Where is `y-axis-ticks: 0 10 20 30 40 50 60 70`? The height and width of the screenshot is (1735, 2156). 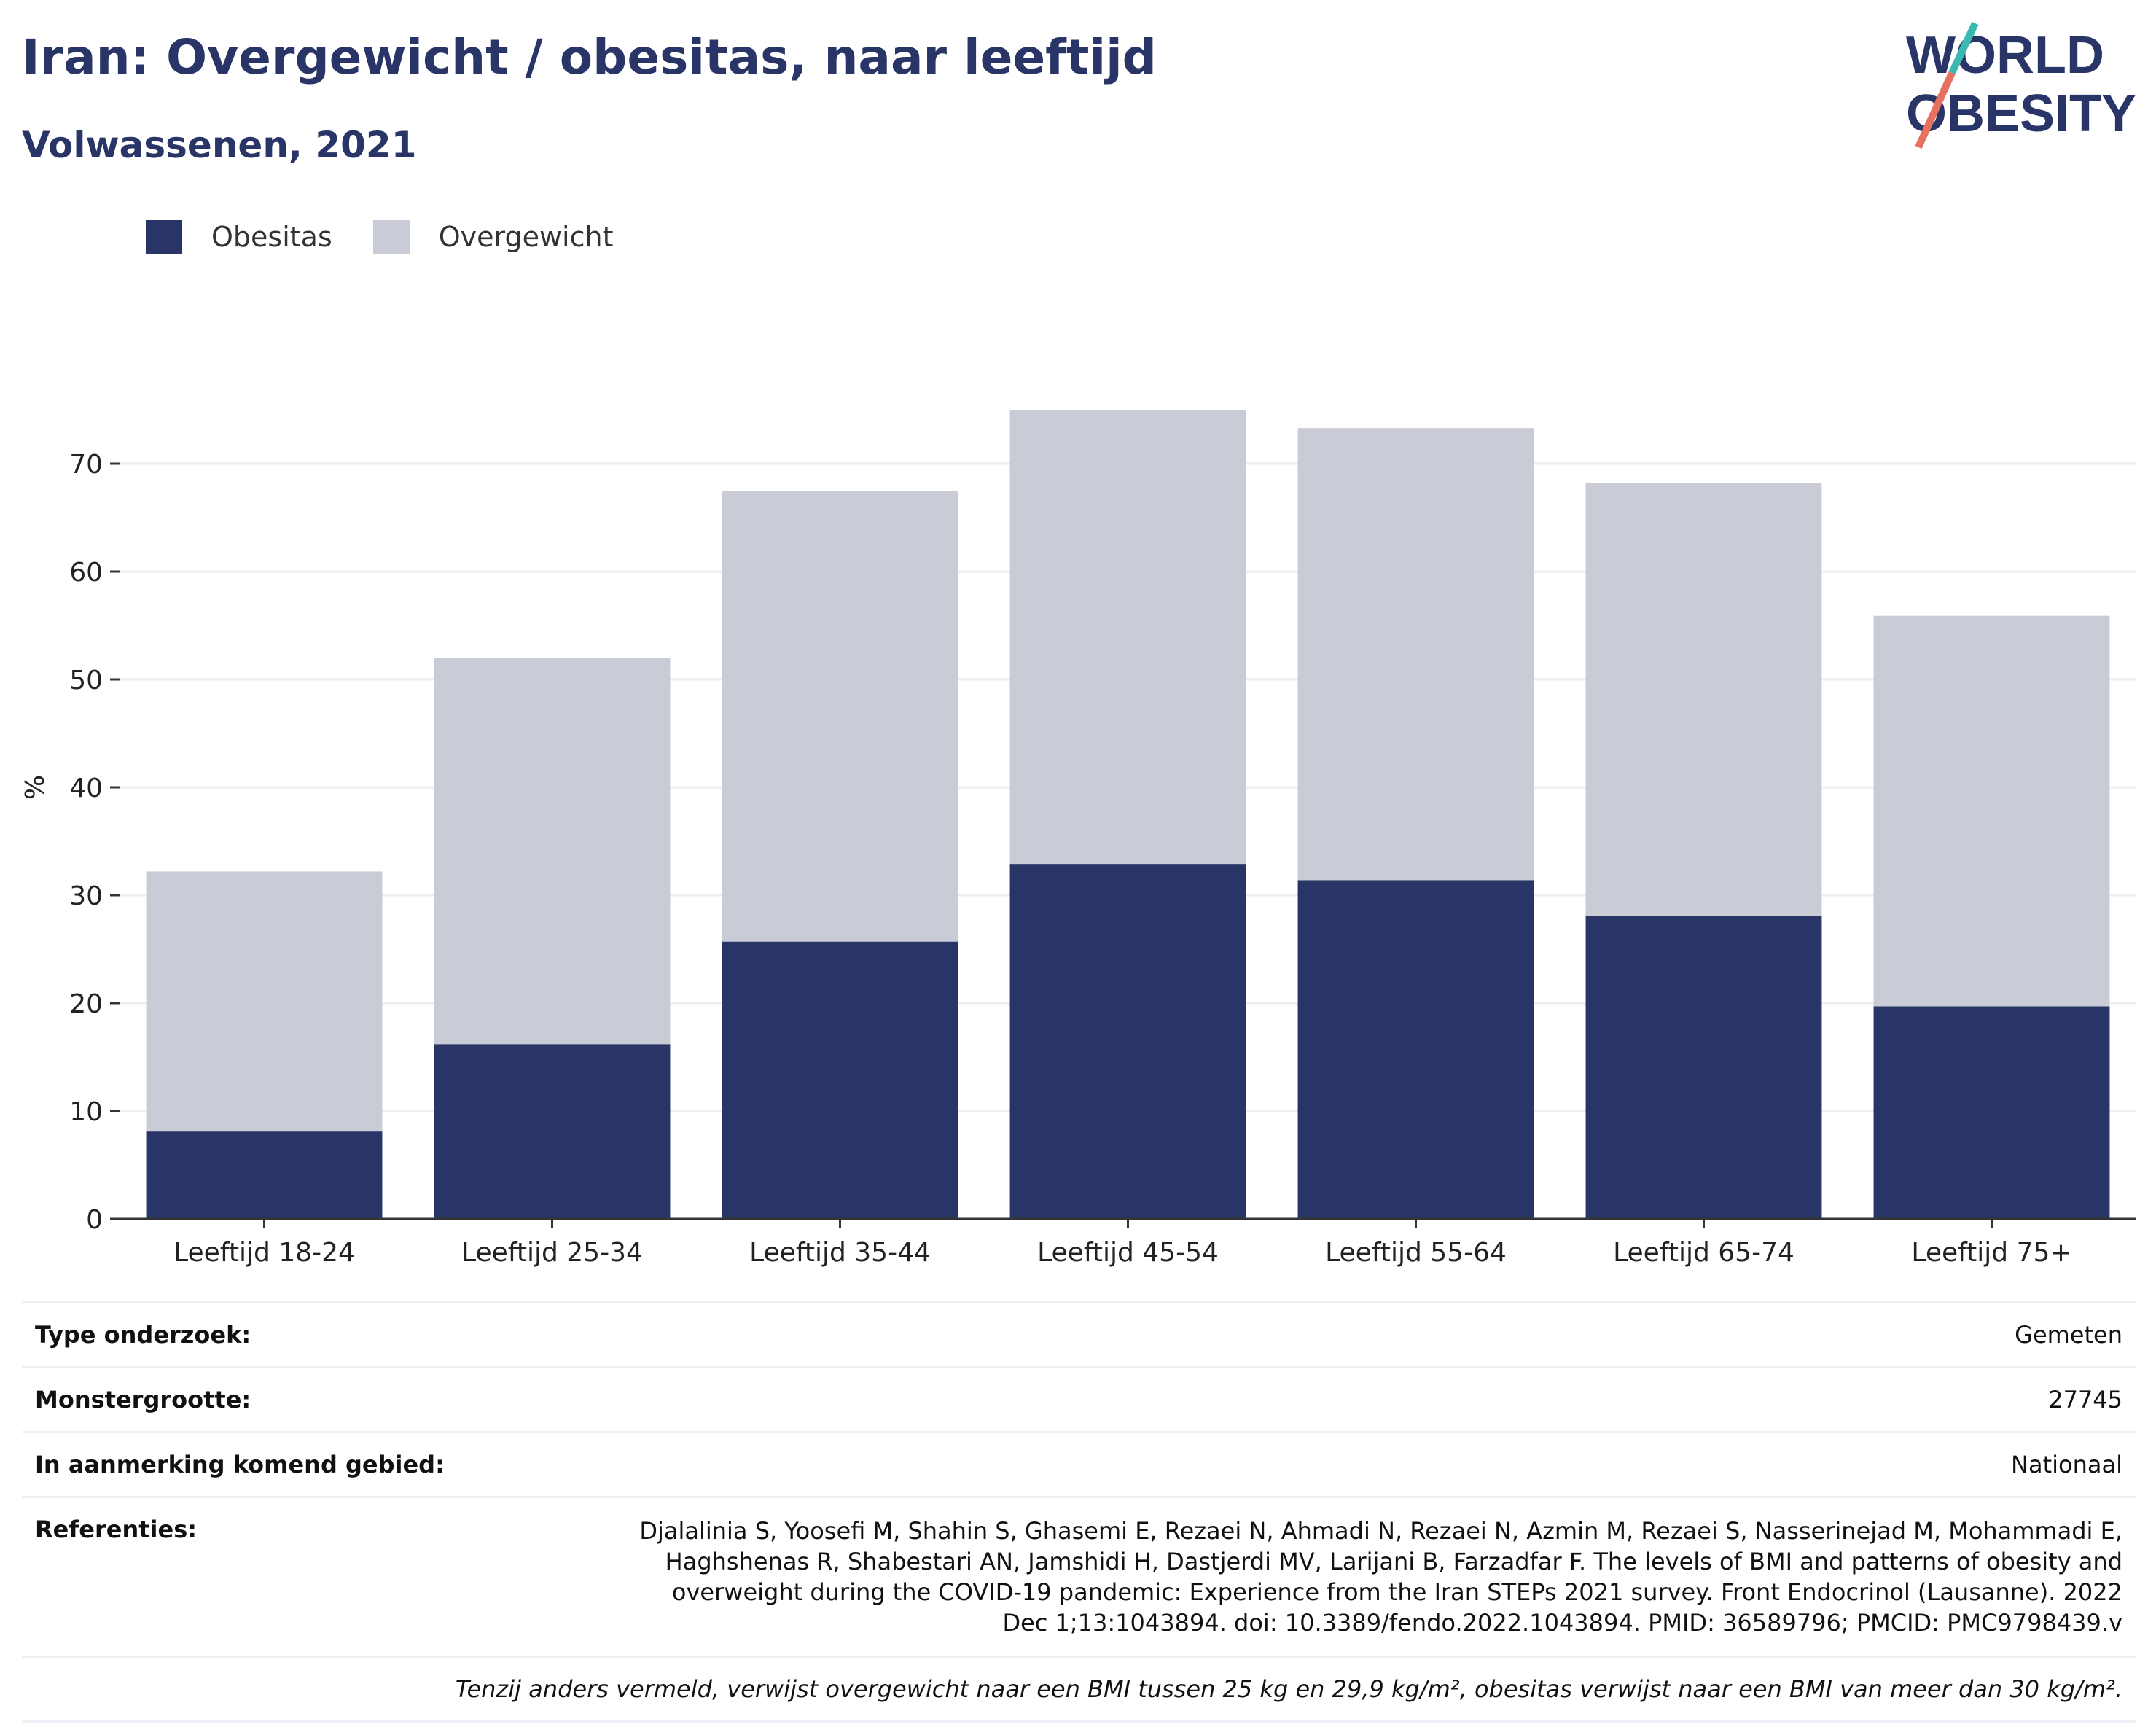
y-axis-ticks: 0 10 20 30 40 50 60 70 is located at coordinates (95, 842).